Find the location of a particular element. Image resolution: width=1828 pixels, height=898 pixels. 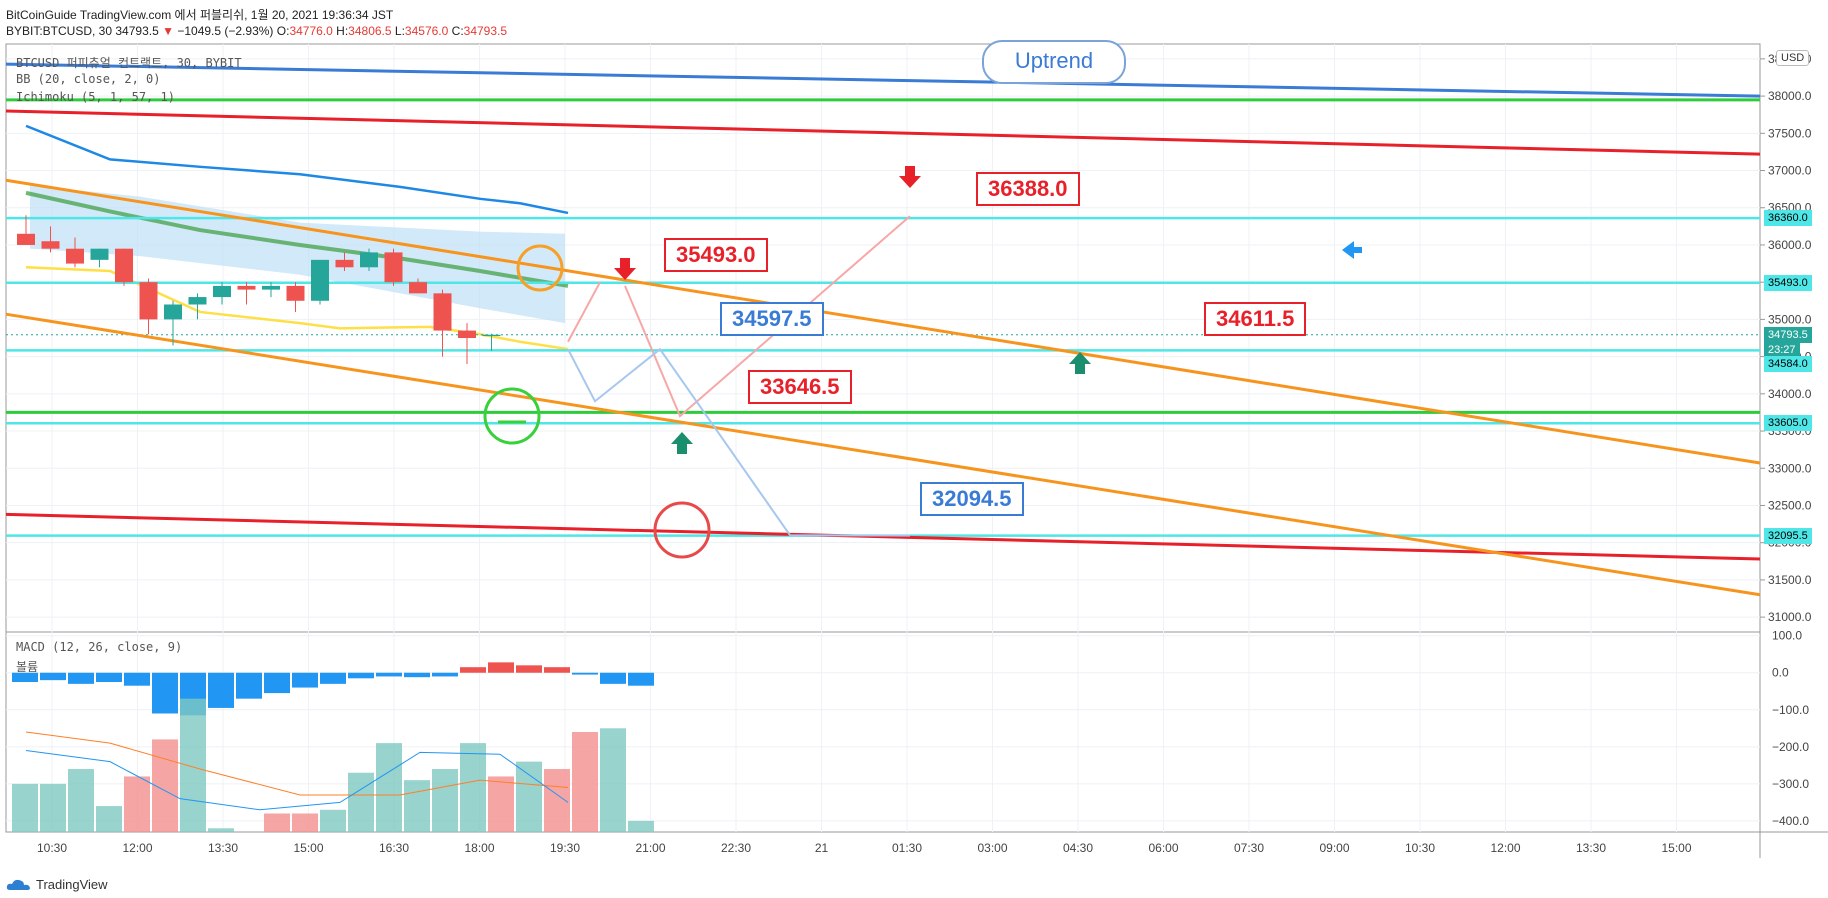

price-tag: 35493.0 is located at coordinates (1788, 282).